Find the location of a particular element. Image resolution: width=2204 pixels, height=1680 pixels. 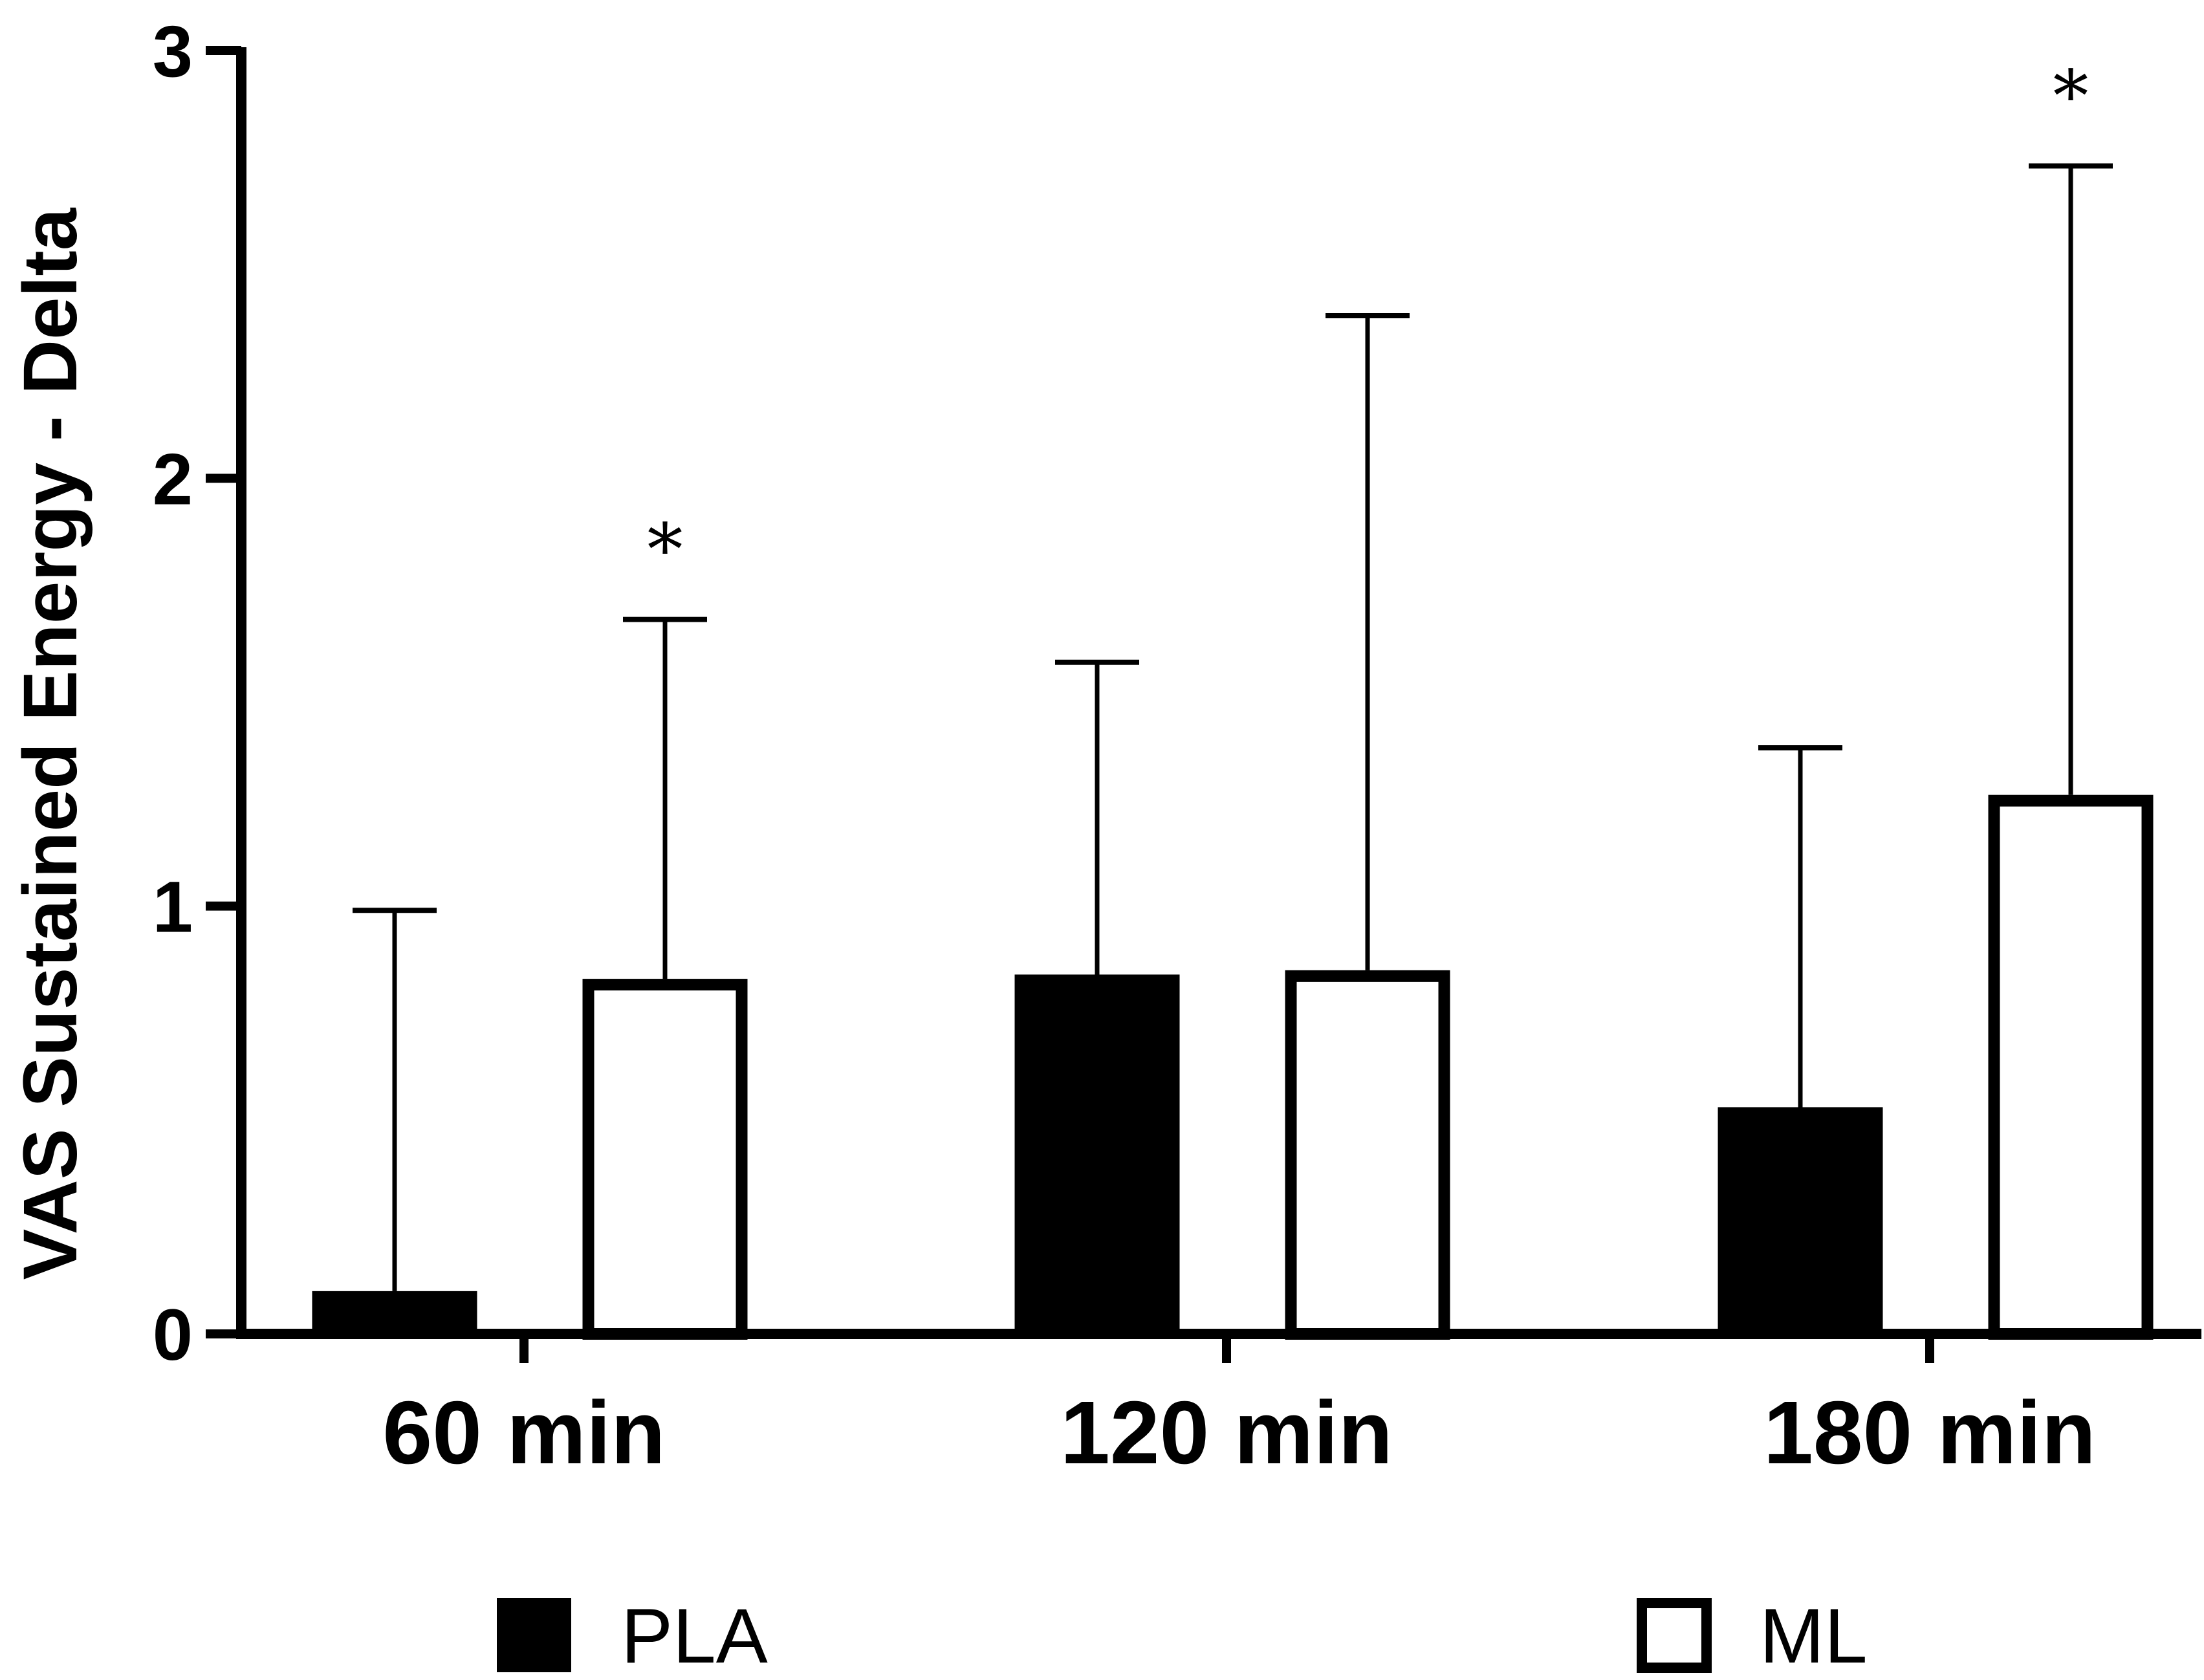

y-axis-title: VAS Sustained Energy - Delta is located at coordinates (51, 743).